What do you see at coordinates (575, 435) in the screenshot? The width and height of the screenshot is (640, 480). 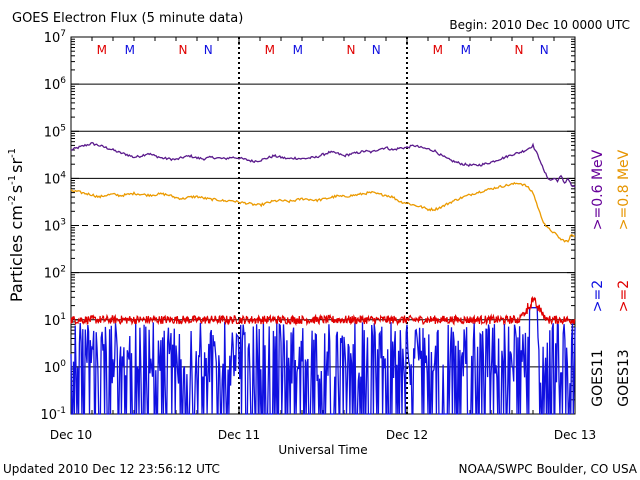 I see `x-tick-label-3: Dec 13` at bounding box center [575, 435].